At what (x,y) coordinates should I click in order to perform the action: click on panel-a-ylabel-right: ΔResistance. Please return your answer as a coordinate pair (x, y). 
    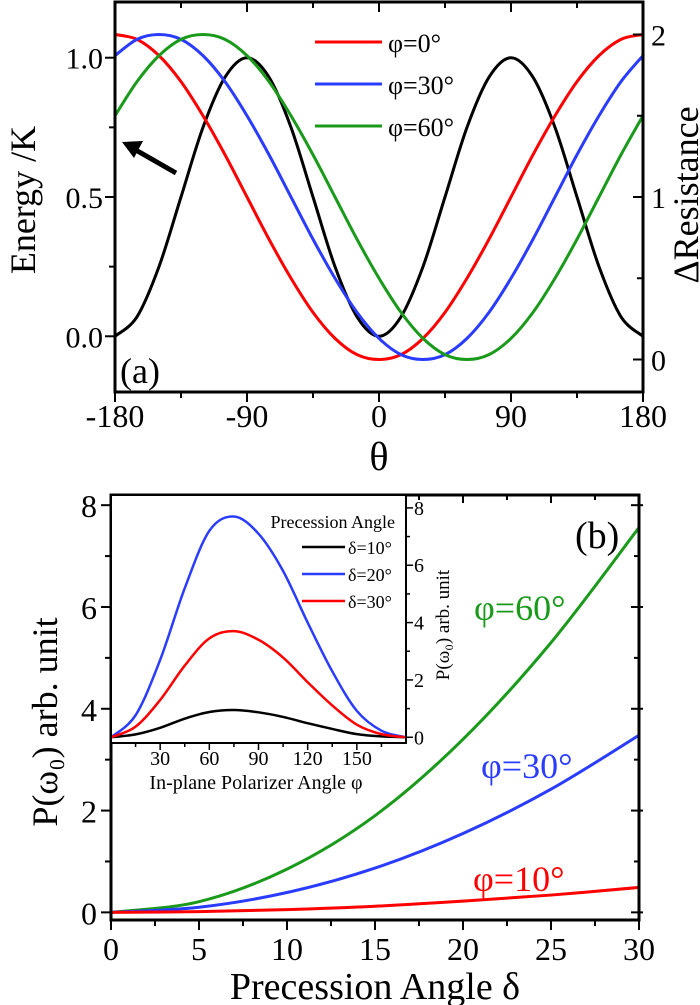
    Looking at the image, I should click on (683, 194).